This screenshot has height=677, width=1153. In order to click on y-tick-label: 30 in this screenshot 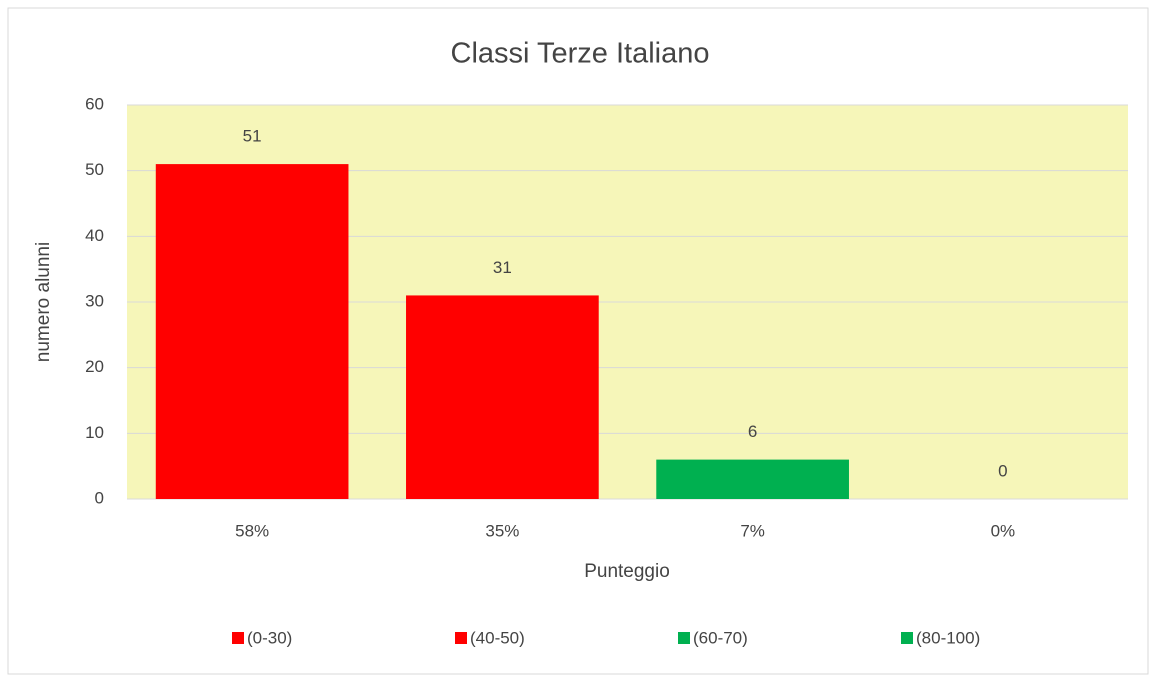, I will do `click(94, 300)`.